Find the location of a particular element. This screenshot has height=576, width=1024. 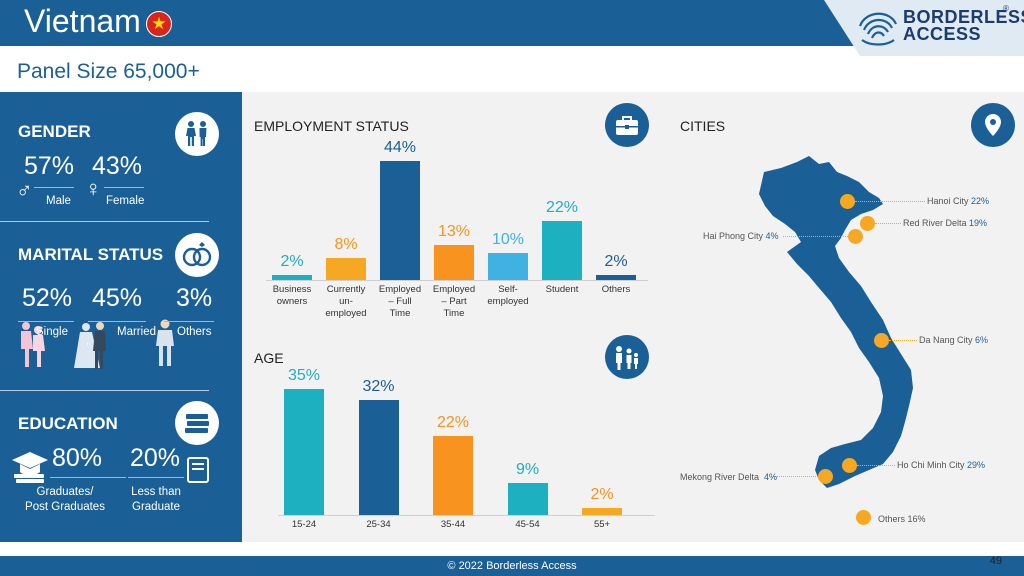

city-label-others: Others 16% is located at coordinates (902, 519).